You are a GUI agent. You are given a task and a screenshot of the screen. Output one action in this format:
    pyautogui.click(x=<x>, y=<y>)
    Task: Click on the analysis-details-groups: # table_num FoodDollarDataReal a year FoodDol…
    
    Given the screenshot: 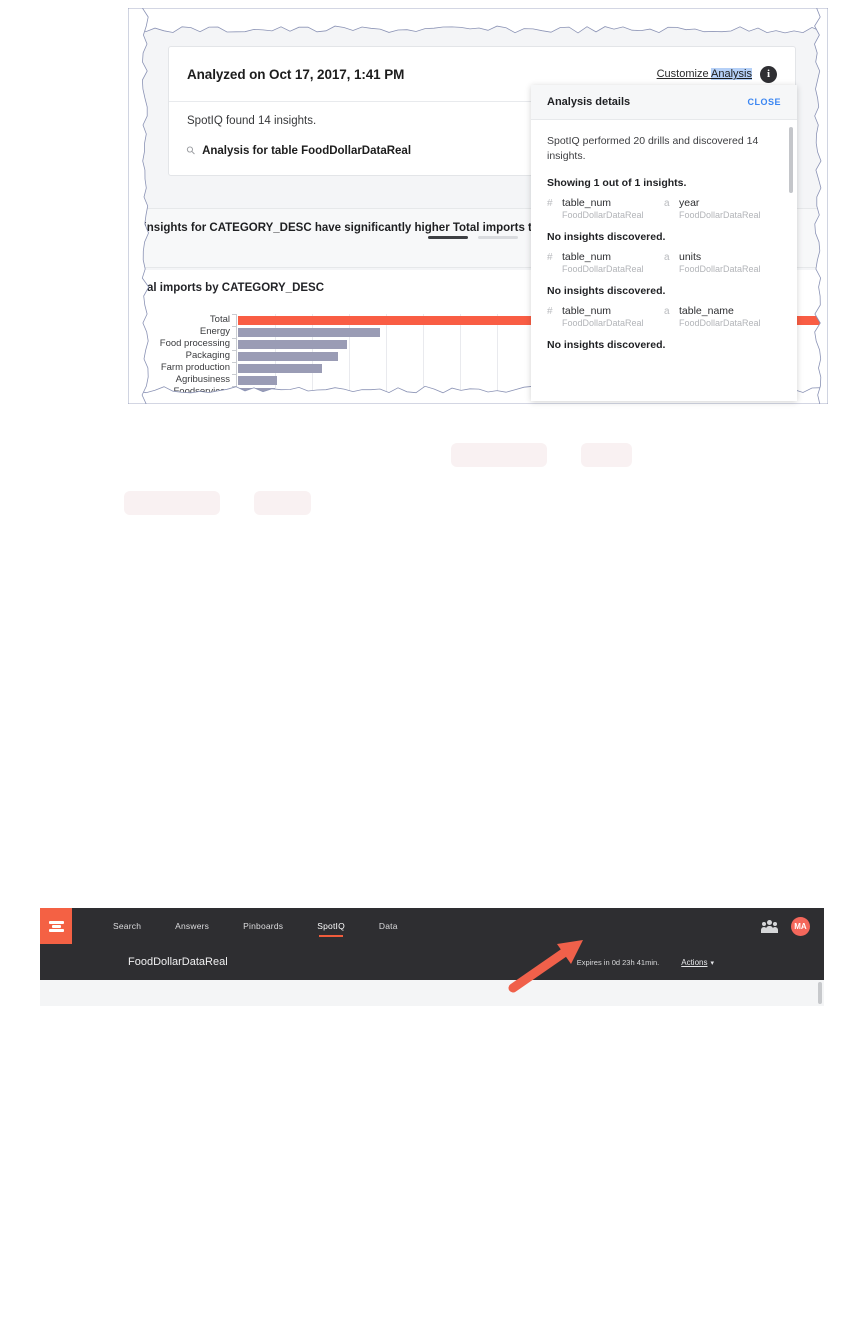 What is the action you would take?
    pyautogui.click(x=664, y=274)
    